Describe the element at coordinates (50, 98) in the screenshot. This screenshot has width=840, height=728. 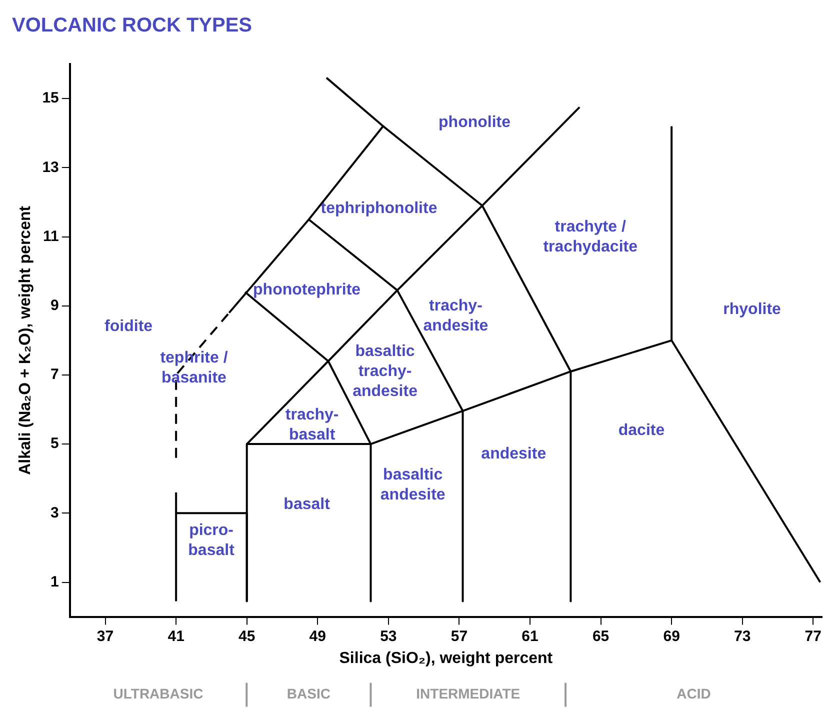
I see `y-tick-label: 15` at that location.